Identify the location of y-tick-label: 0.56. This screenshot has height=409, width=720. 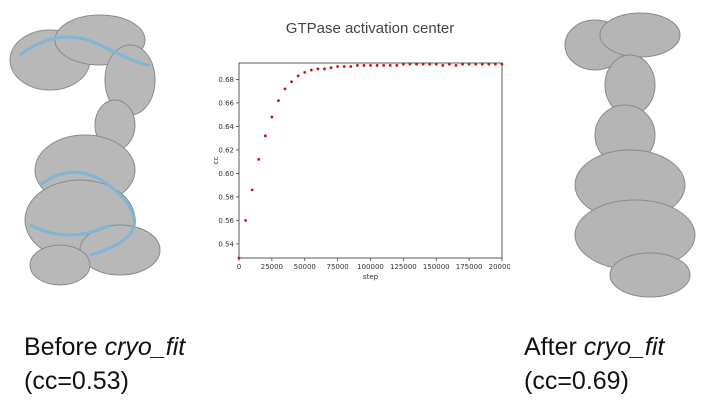
(226, 221).